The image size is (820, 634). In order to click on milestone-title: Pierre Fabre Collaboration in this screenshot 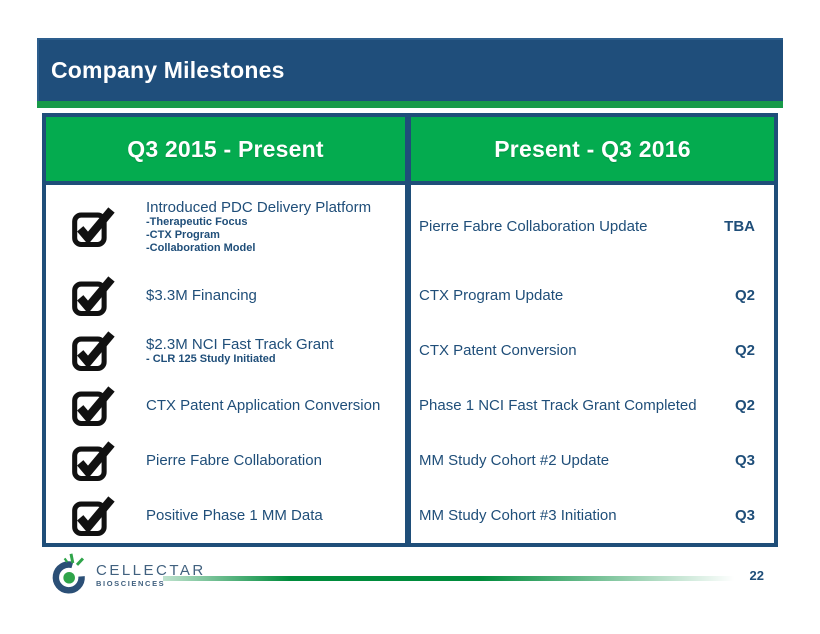, I will do `click(234, 460)`.